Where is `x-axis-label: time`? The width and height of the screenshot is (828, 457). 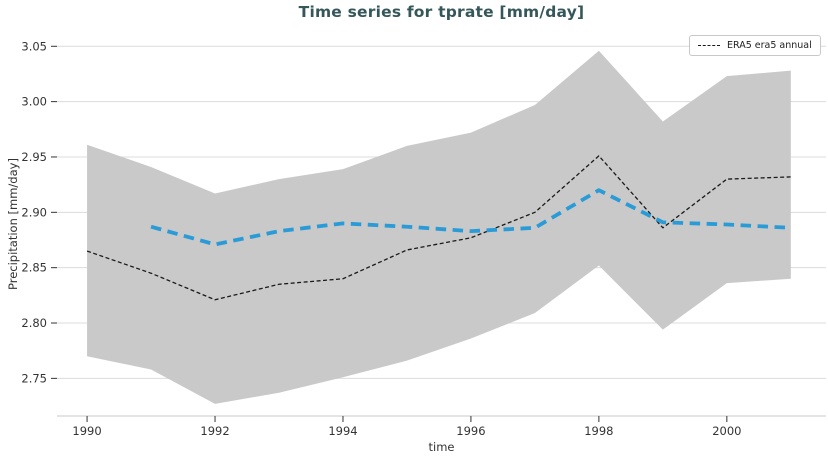 x-axis-label: time is located at coordinates (441, 447).